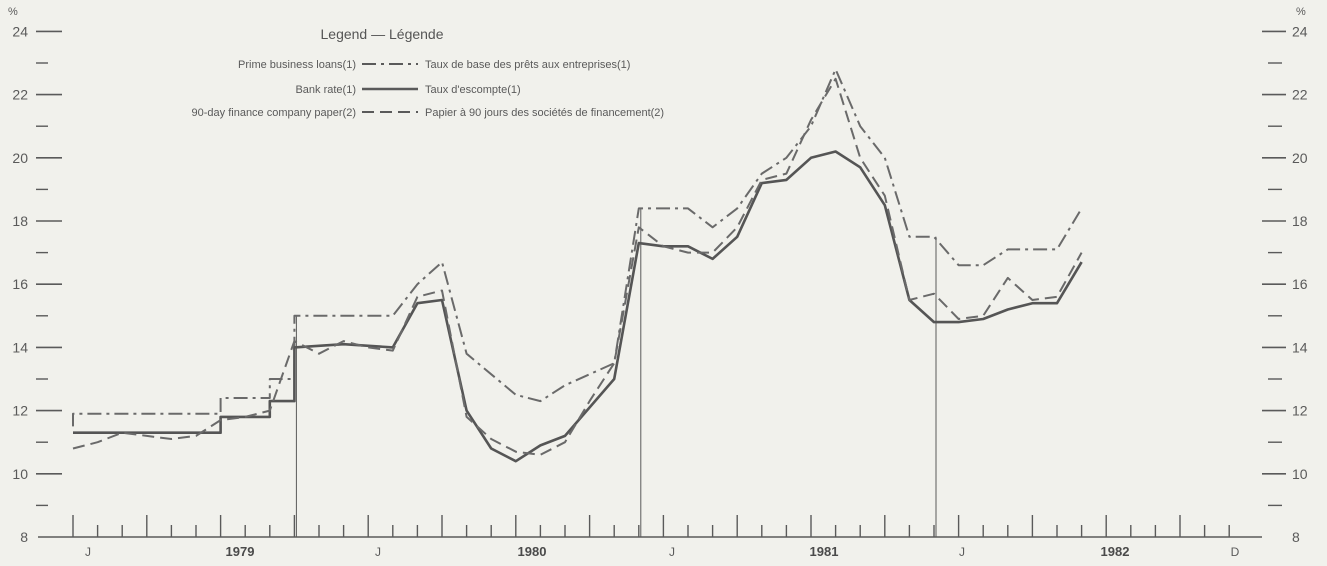  What do you see at coordinates (20, 347) in the screenshot?
I see `y-tick-label-left: 14` at bounding box center [20, 347].